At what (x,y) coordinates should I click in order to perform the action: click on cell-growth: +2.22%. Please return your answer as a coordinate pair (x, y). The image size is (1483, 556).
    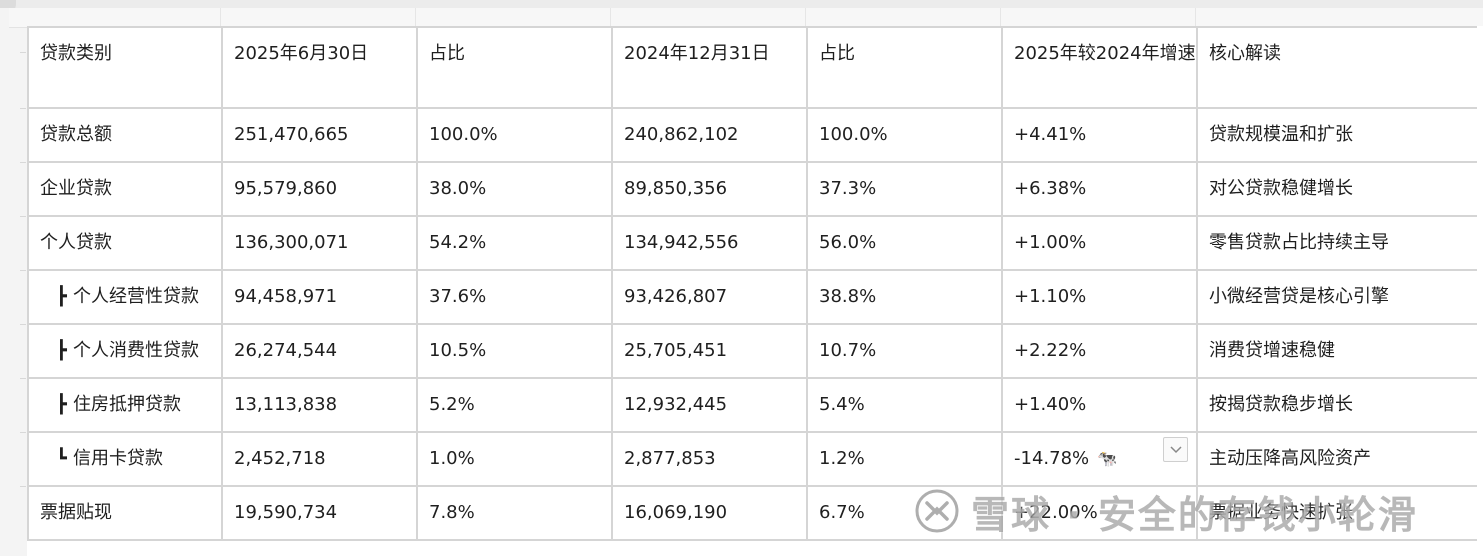
    Looking at the image, I should click on (1099, 351).